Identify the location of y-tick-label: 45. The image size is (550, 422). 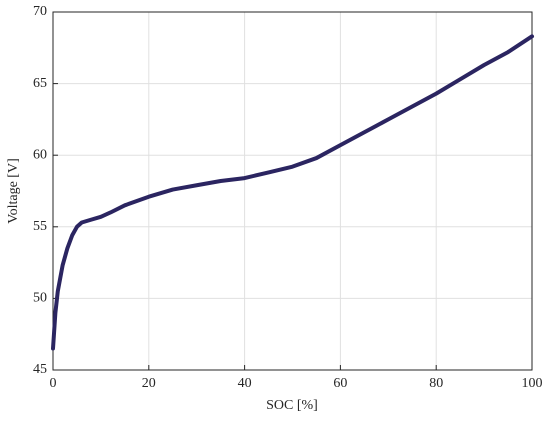
(40, 369).